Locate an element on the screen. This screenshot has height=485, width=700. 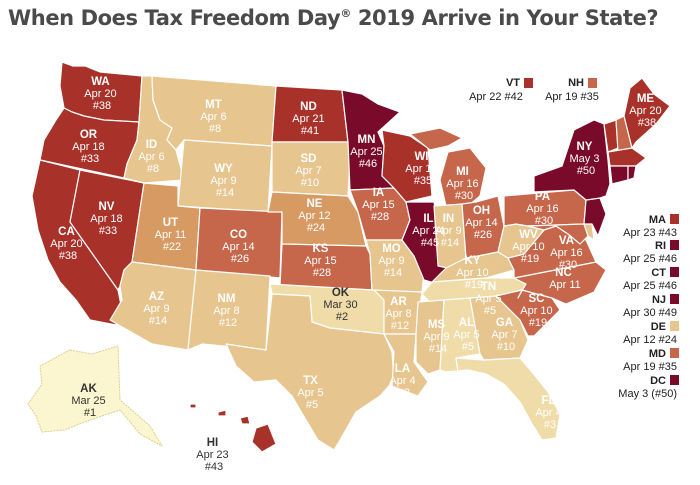
state-mi is located at coordinates (463, 177).